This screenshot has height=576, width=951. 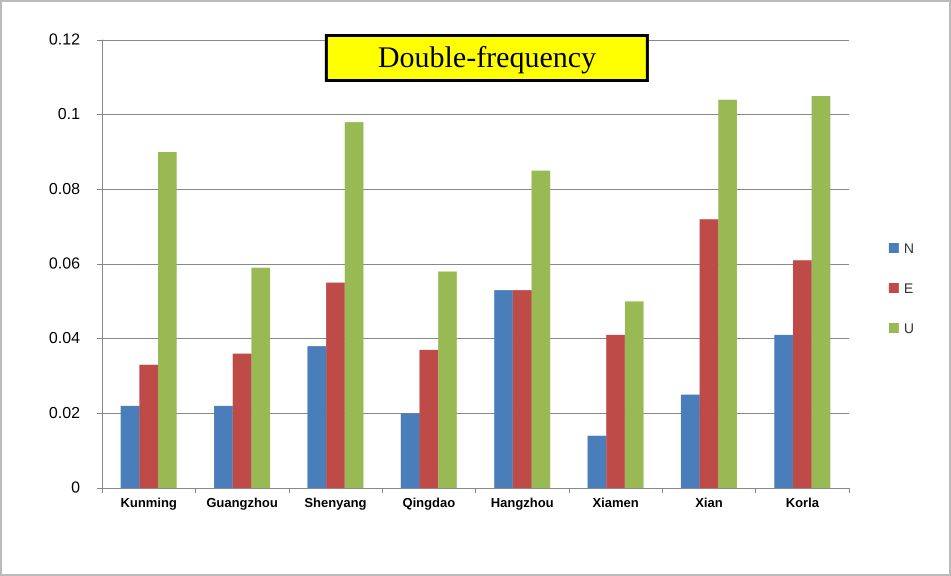 I want to click on x-tick-label: Xian, so click(x=709, y=502).